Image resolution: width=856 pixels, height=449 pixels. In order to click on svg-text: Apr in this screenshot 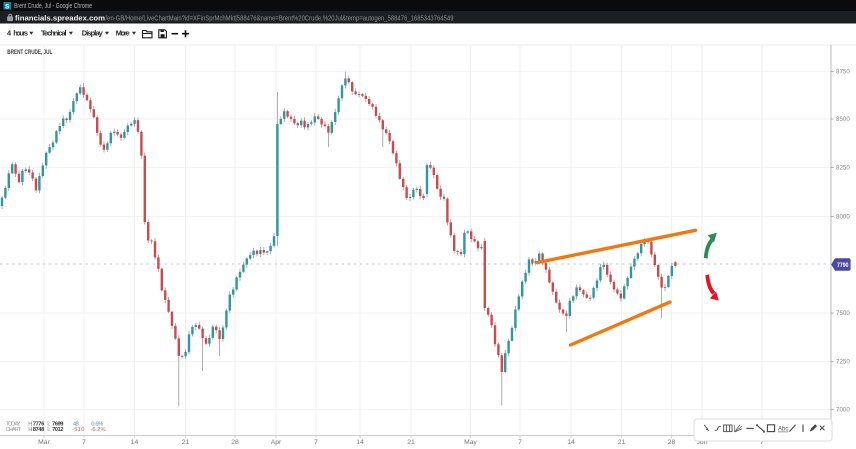, I will do `click(276, 442)`.